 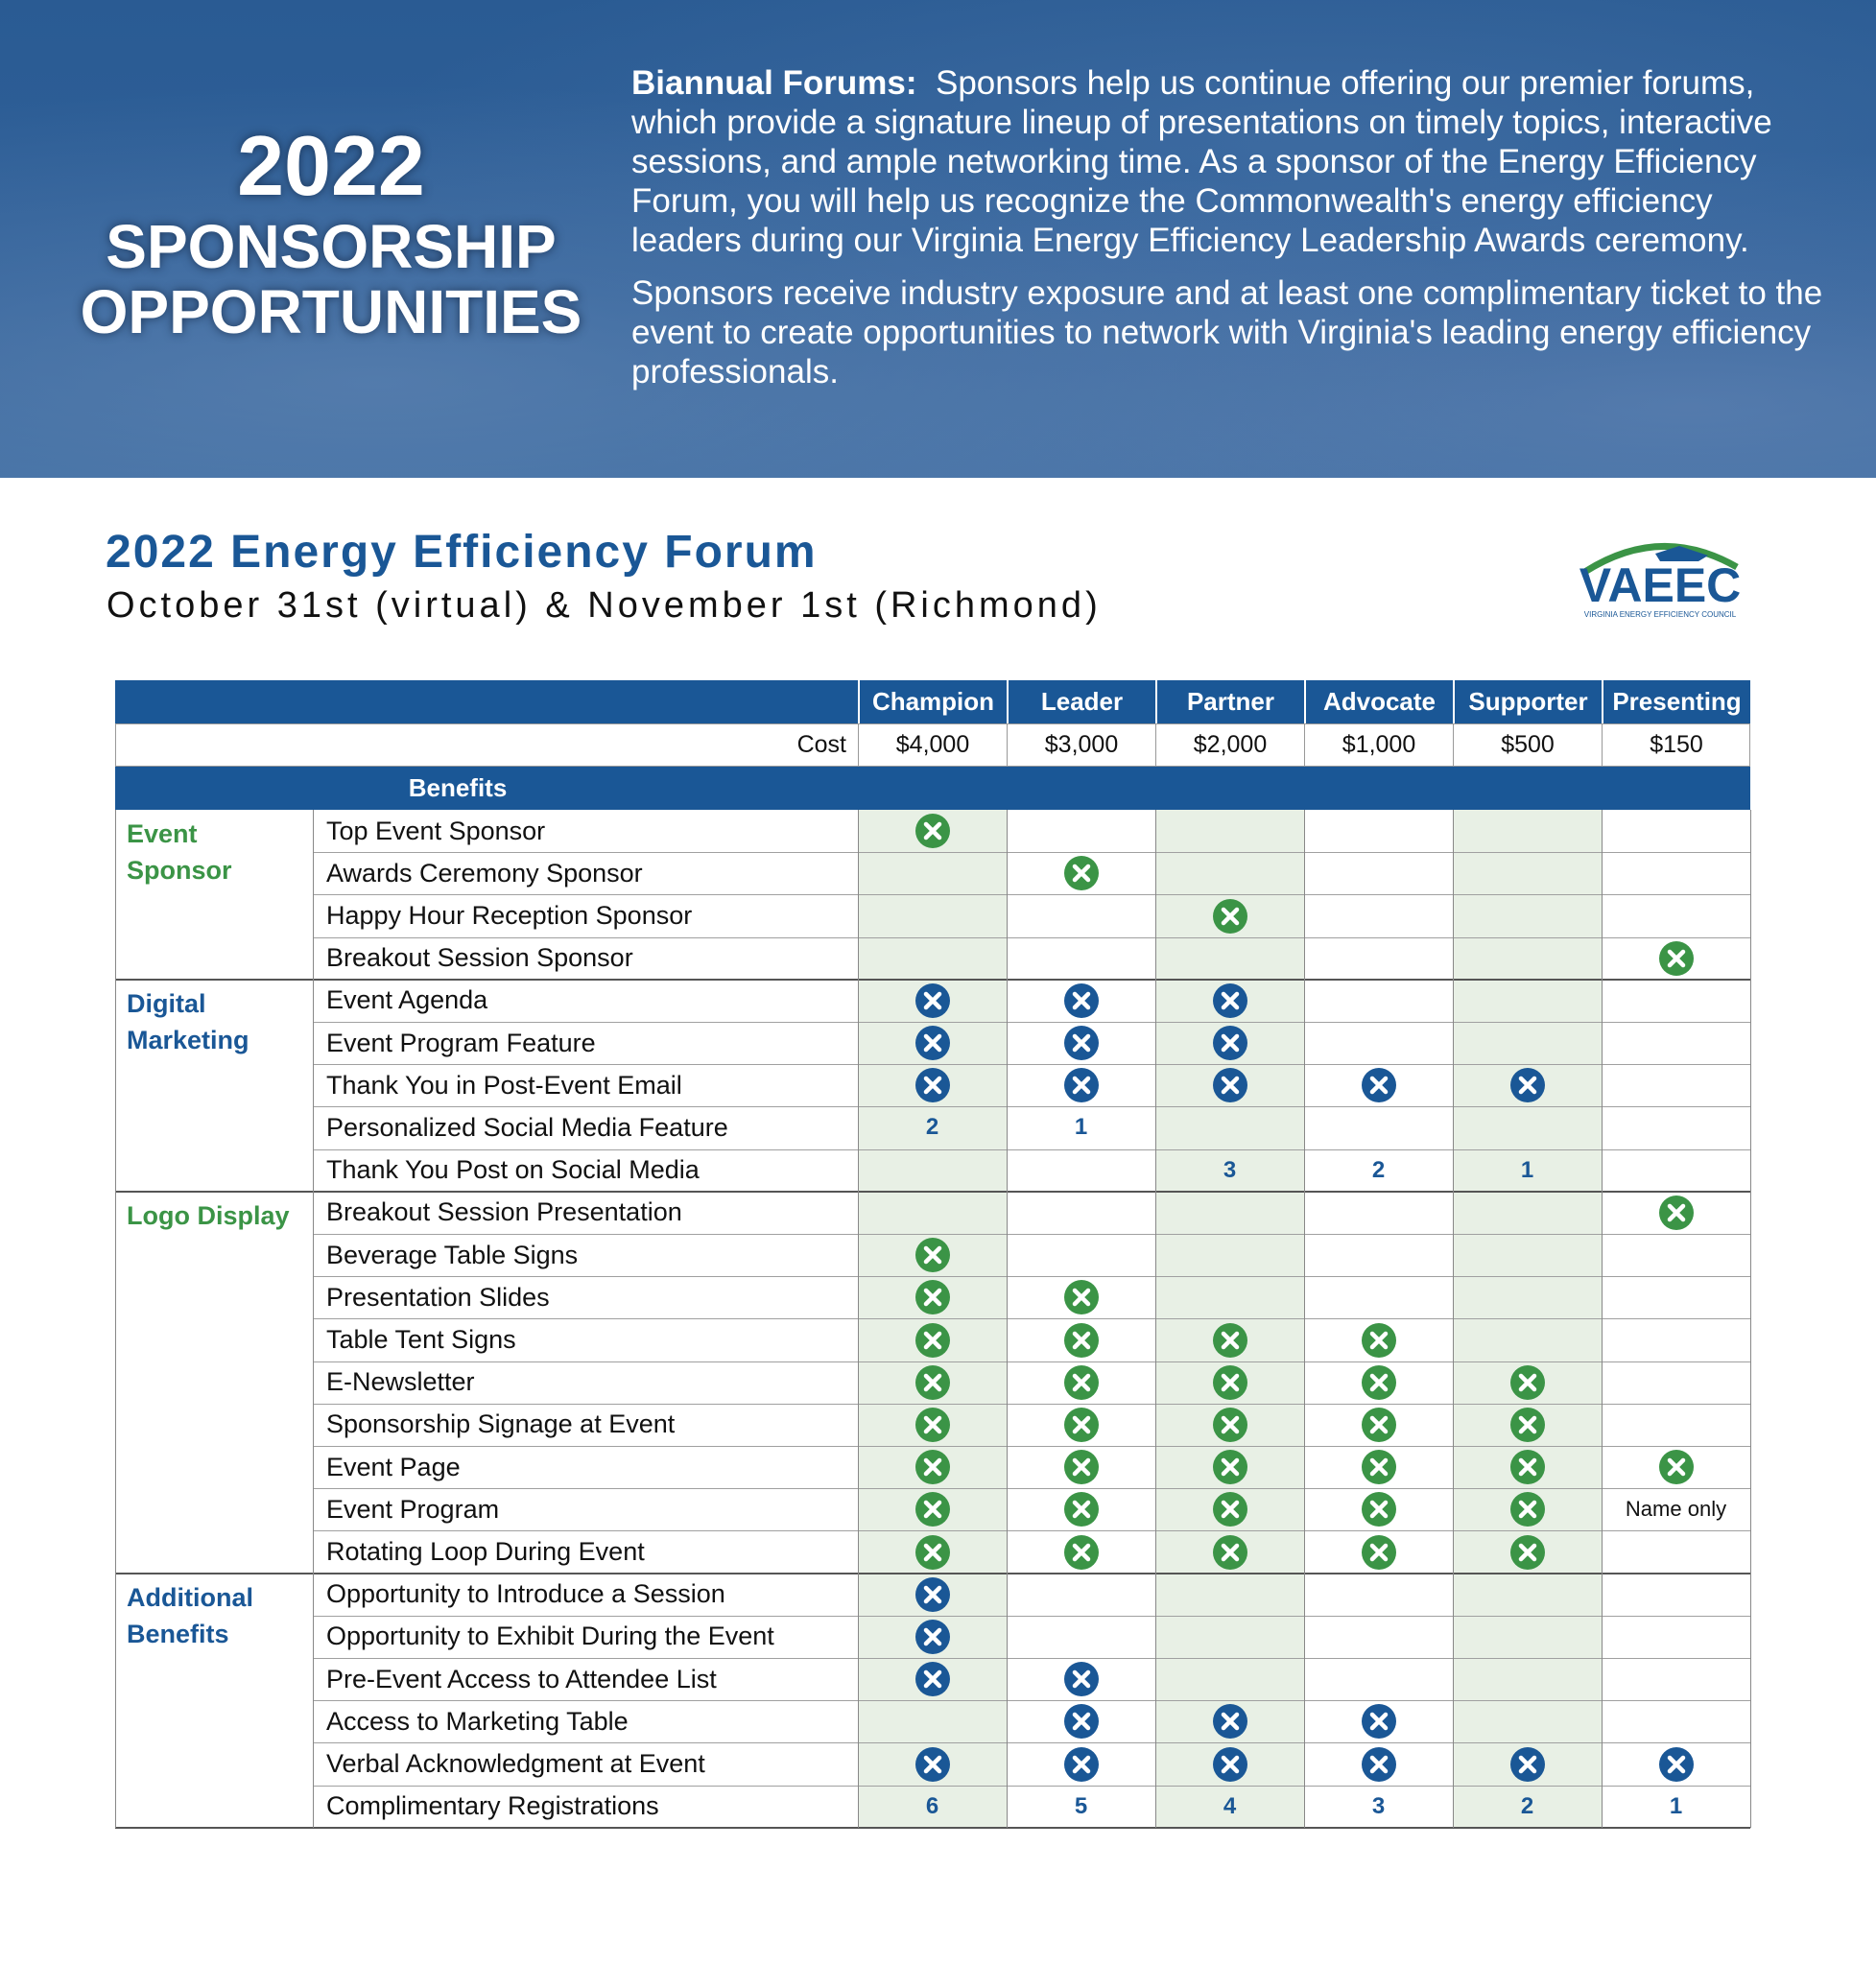 What do you see at coordinates (932, 1805) in the screenshot?
I see `cell-number: 6` at bounding box center [932, 1805].